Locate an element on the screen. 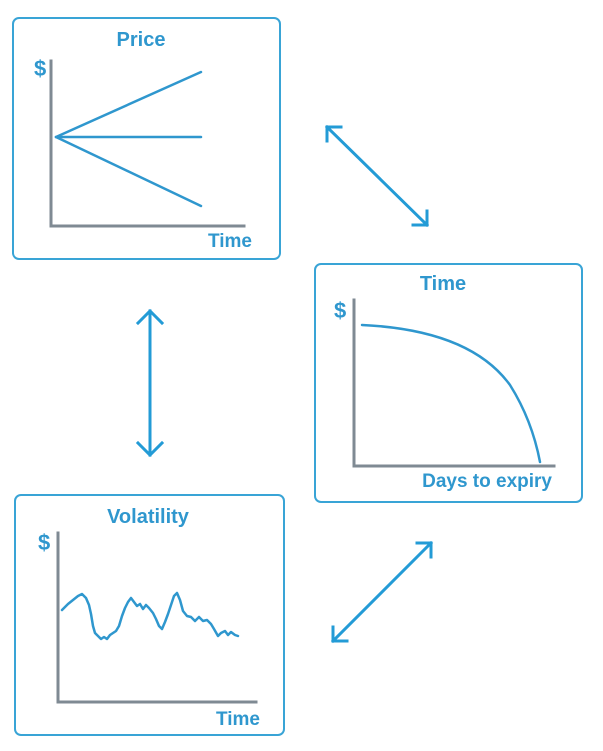  volatility-panel: Volatility $ Time is located at coordinates (149, 615).